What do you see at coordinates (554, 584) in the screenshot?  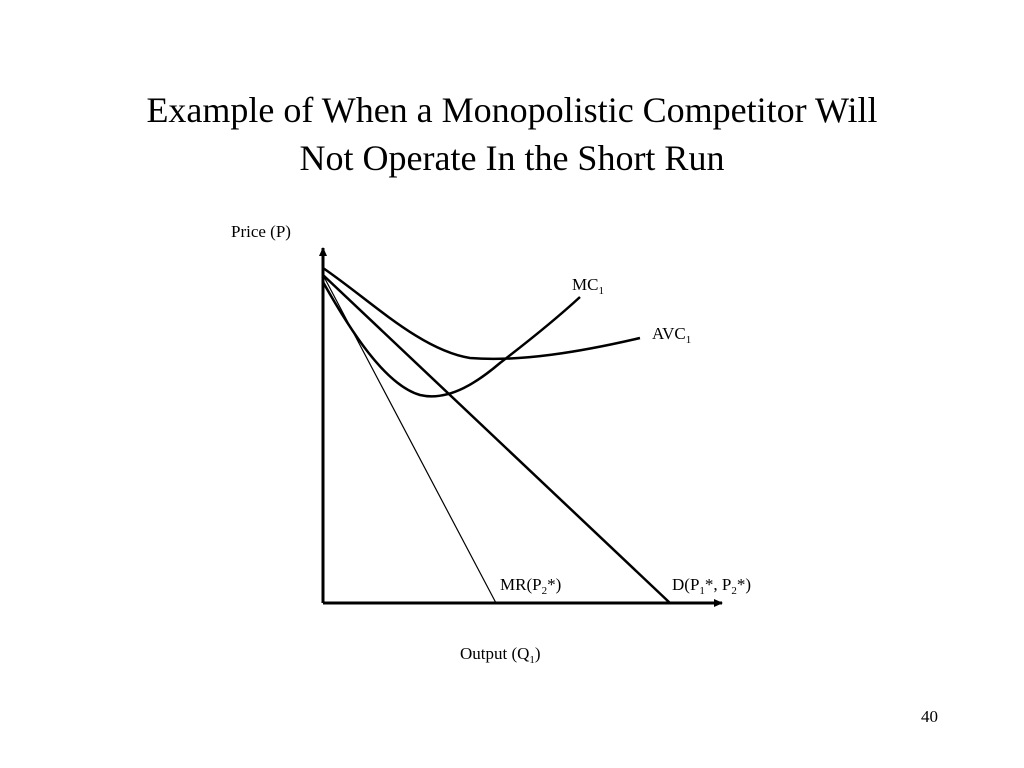 I see `mr-label-tail: *)` at bounding box center [554, 584].